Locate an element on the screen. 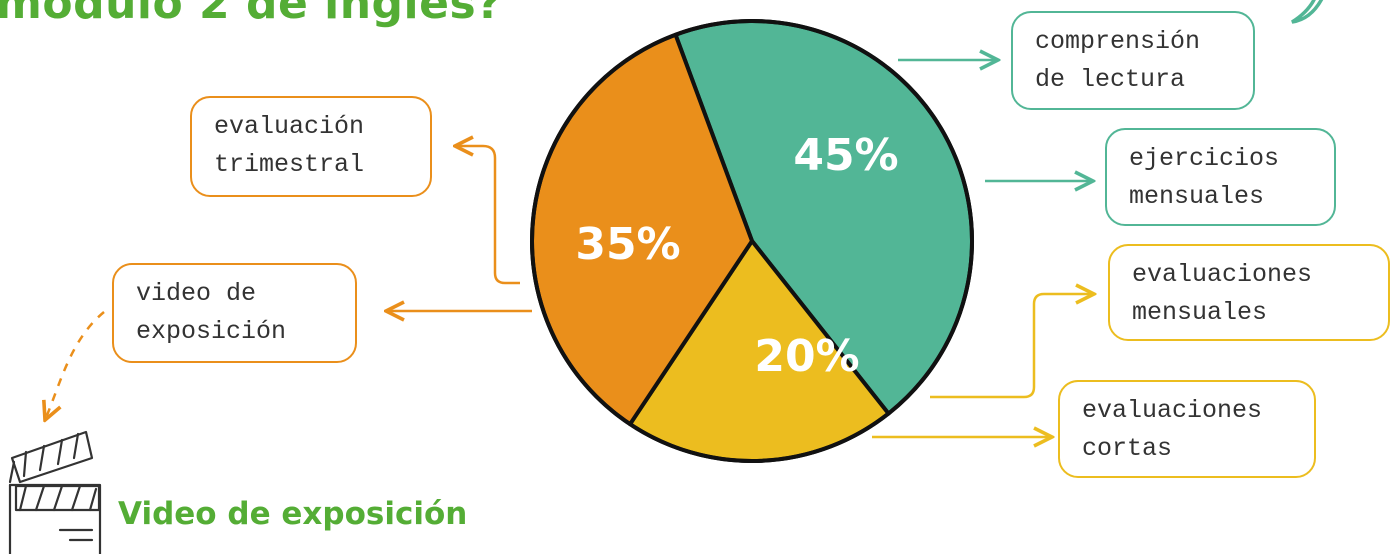  pie-label-45: 45% is located at coordinates (845, 155).